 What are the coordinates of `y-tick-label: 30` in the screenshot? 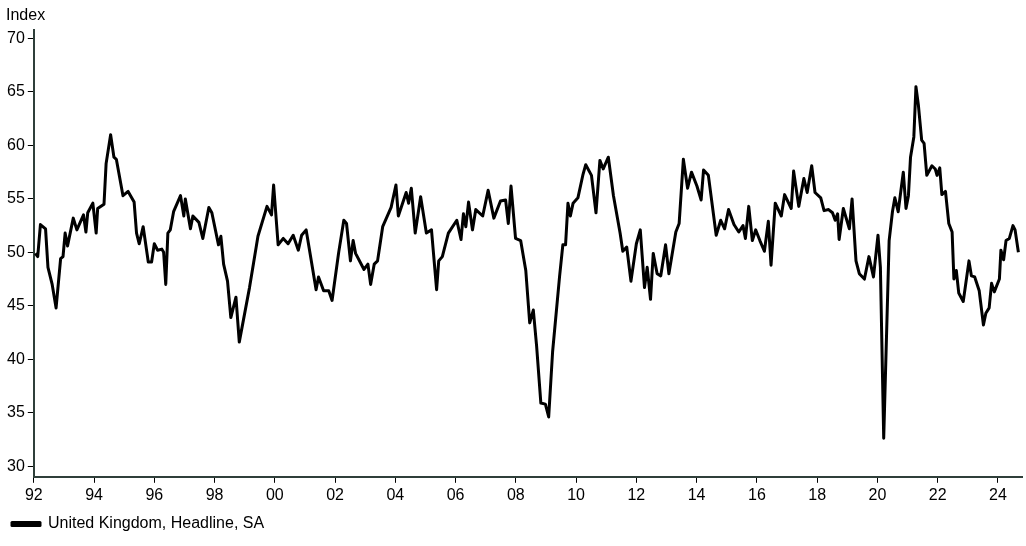 It's located at (16, 465).